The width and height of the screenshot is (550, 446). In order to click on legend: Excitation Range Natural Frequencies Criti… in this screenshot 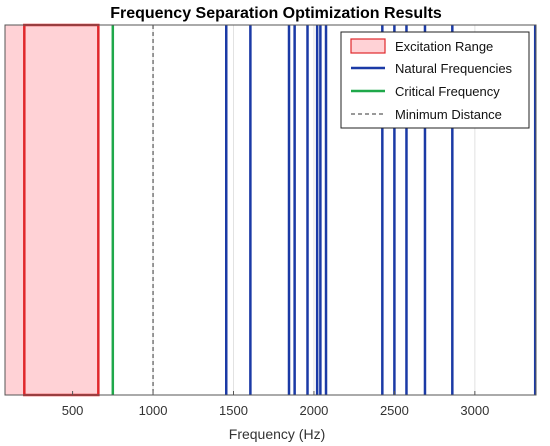, I will do `click(435, 80)`.